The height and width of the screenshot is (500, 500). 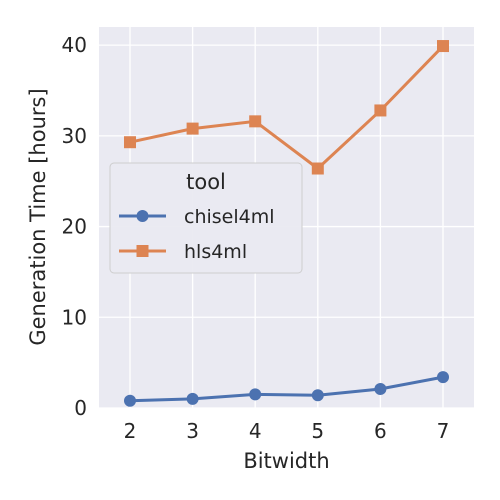 I want to click on y-tick-label: 40, so click(x=74, y=45).